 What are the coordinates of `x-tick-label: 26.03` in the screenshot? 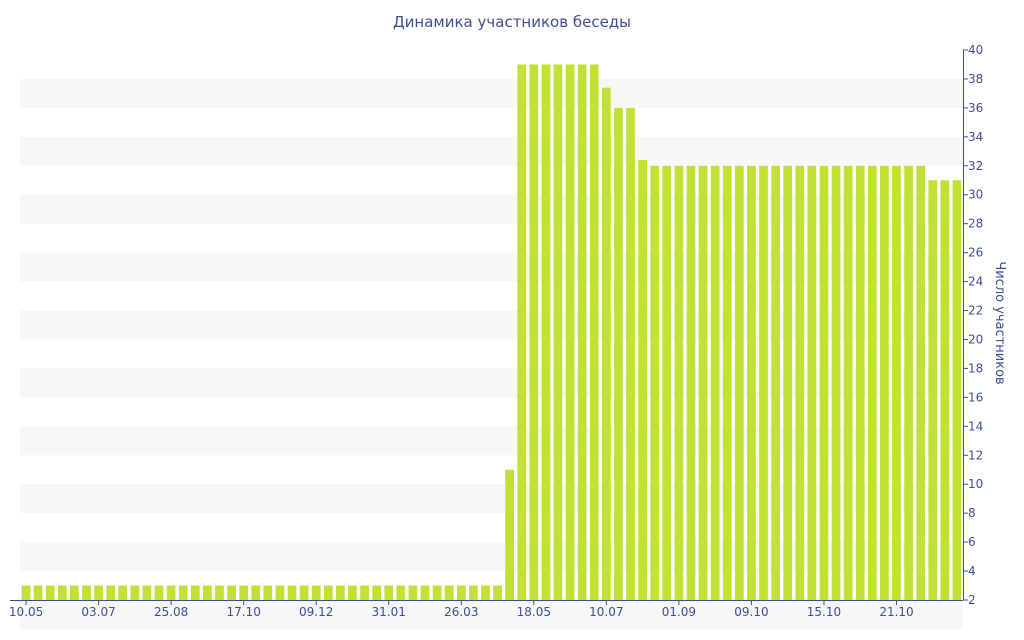 It's located at (461, 612).